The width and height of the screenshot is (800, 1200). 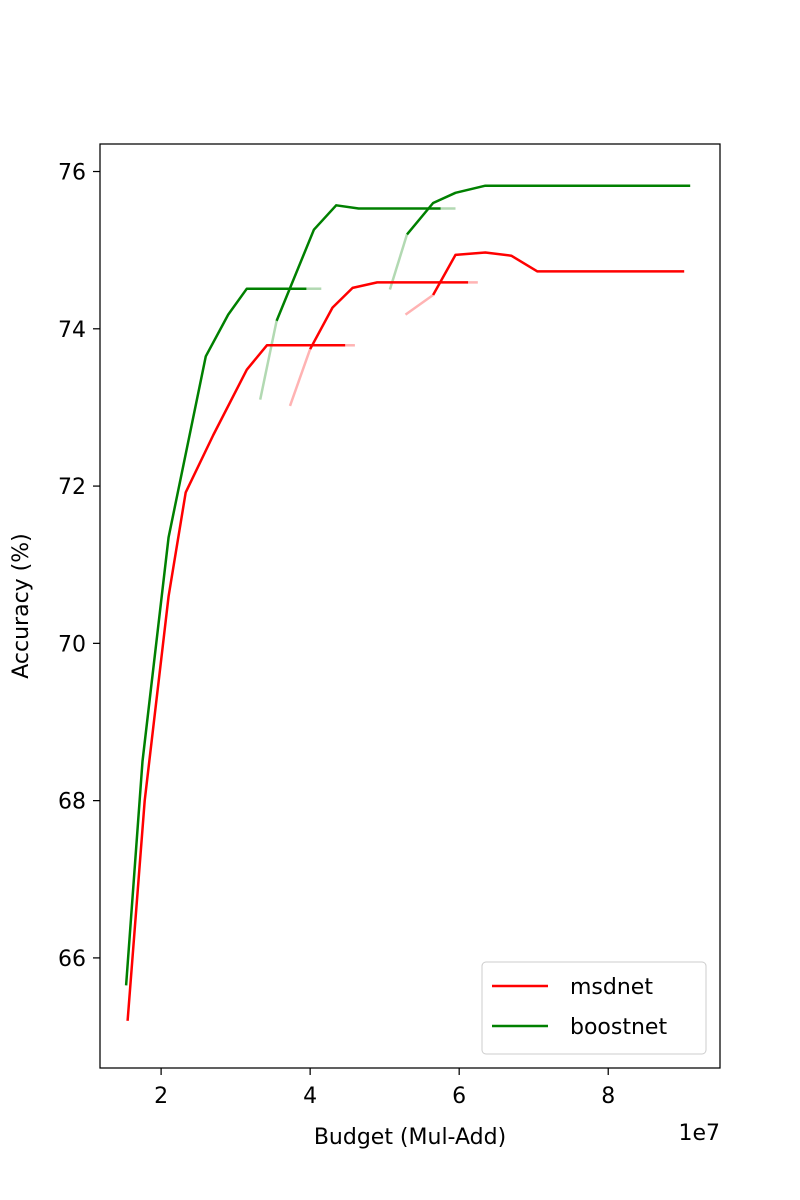 I want to click on y-axis-label: Accuracy (%), so click(x=21, y=606).